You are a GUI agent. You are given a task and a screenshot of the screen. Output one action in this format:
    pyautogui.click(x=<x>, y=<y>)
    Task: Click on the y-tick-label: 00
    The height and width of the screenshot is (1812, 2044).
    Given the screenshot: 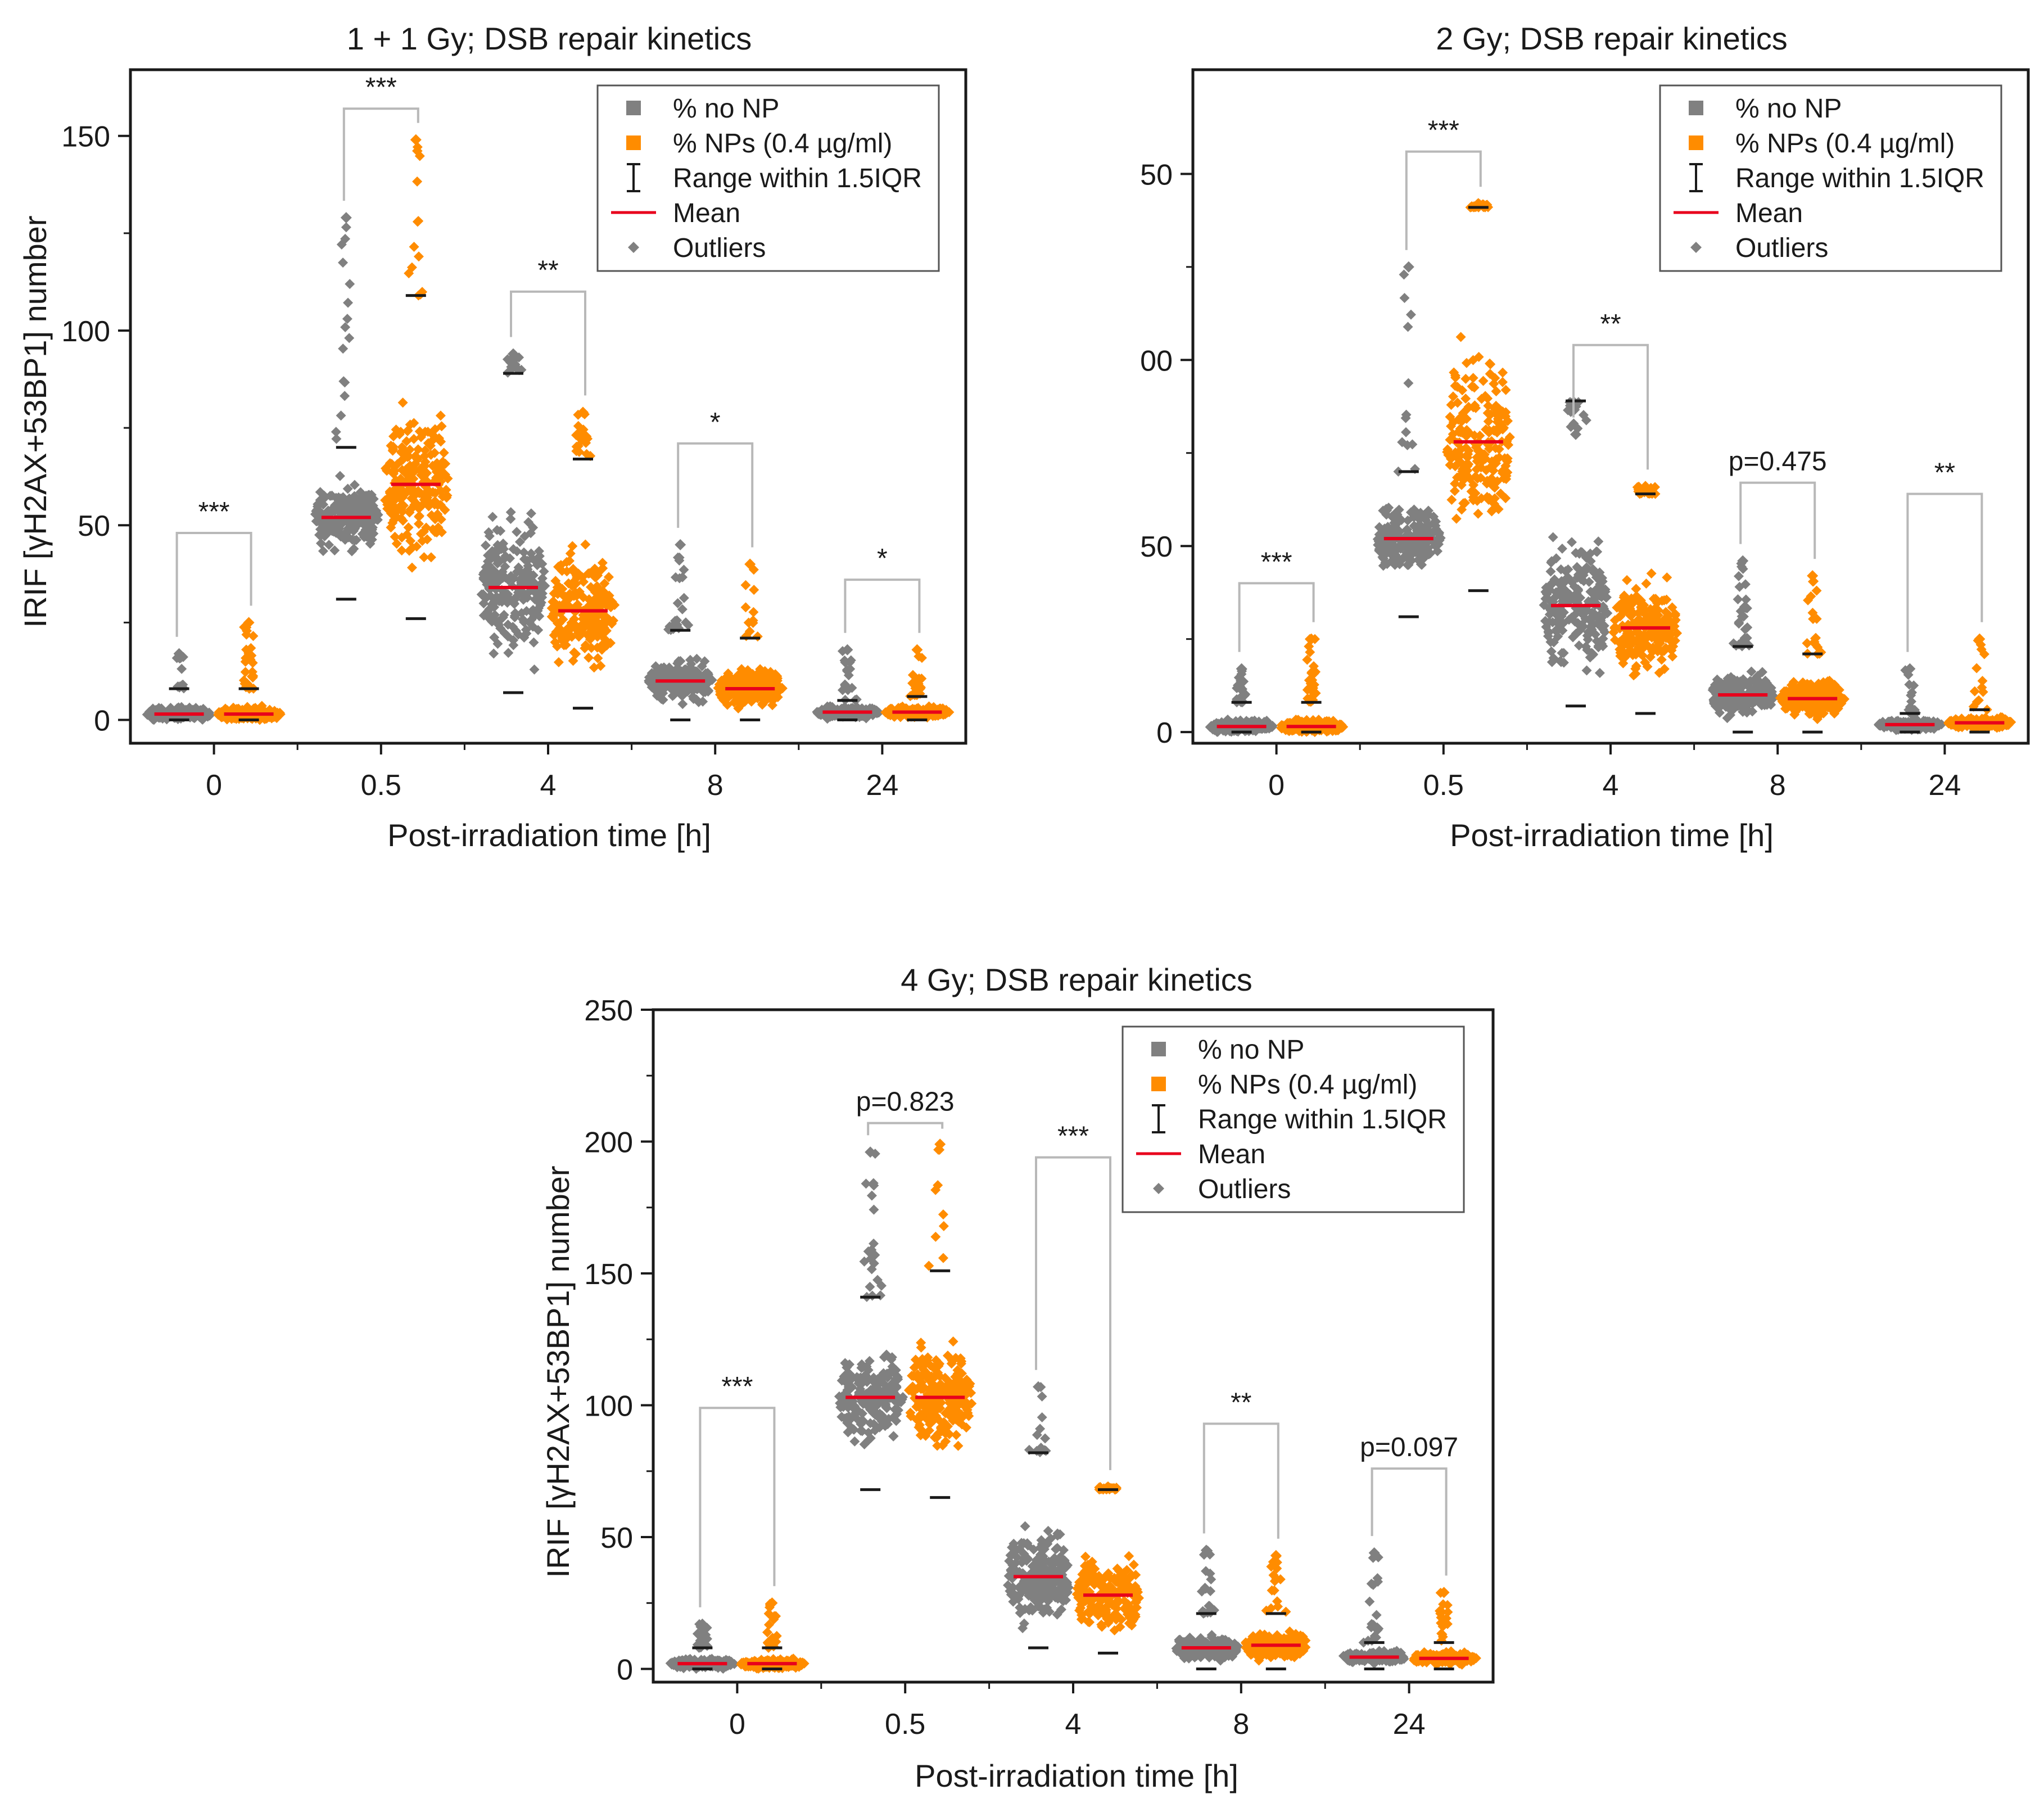 What is the action you would take?
    pyautogui.click(x=1156, y=361)
    